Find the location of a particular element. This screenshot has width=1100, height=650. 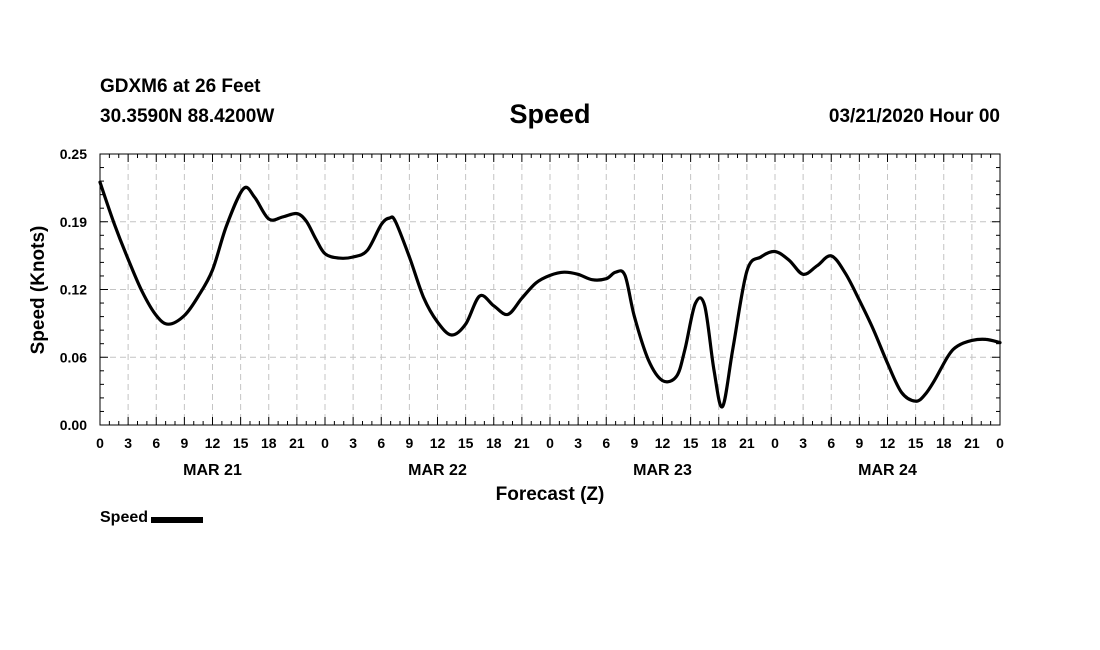

forecast-datetime: 03/21/2020 Hour 00 is located at coordinates (914, 116).